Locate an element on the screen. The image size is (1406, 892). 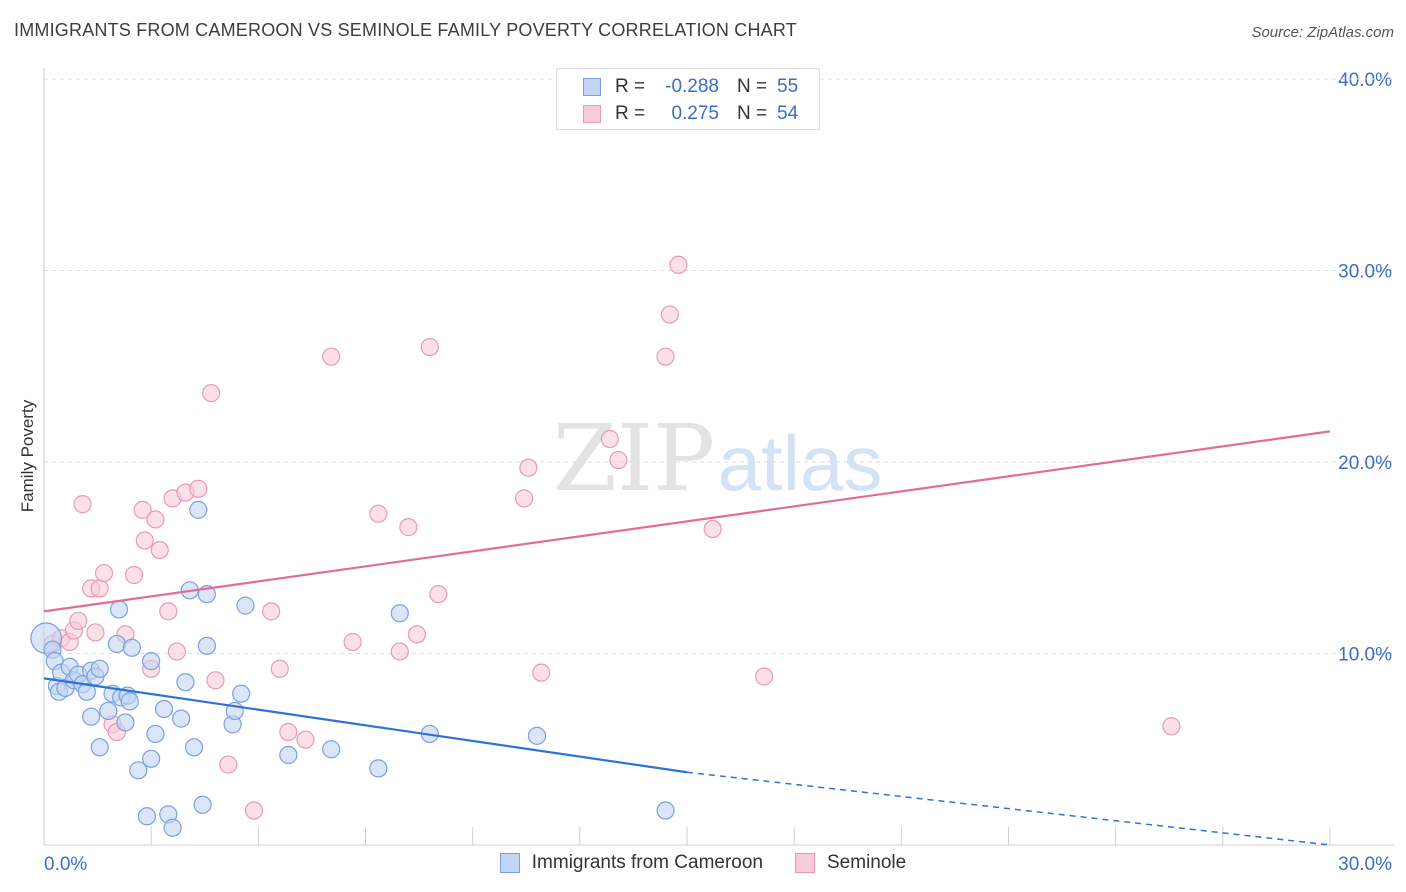
x-tick-label: 0.0% is located at coordinates (65, 864).